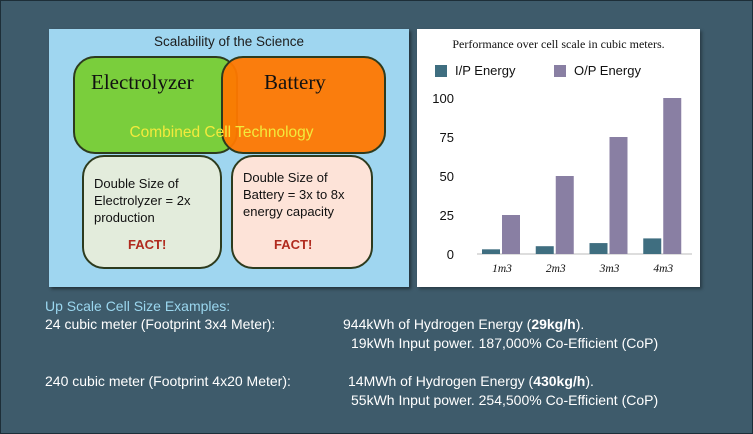  What do you see at coordinates (441, 70) in the screenshot?
I see `legend-swatch-ip` at bounding box center [441, 70].